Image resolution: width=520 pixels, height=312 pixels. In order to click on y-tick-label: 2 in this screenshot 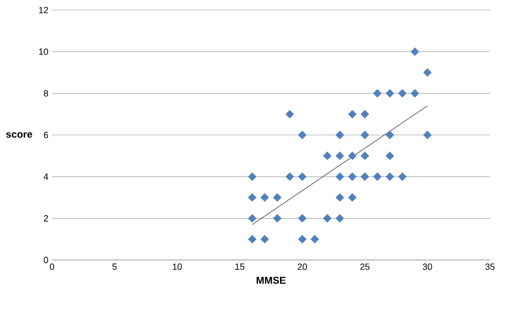, I will do `click(46, 218)`.